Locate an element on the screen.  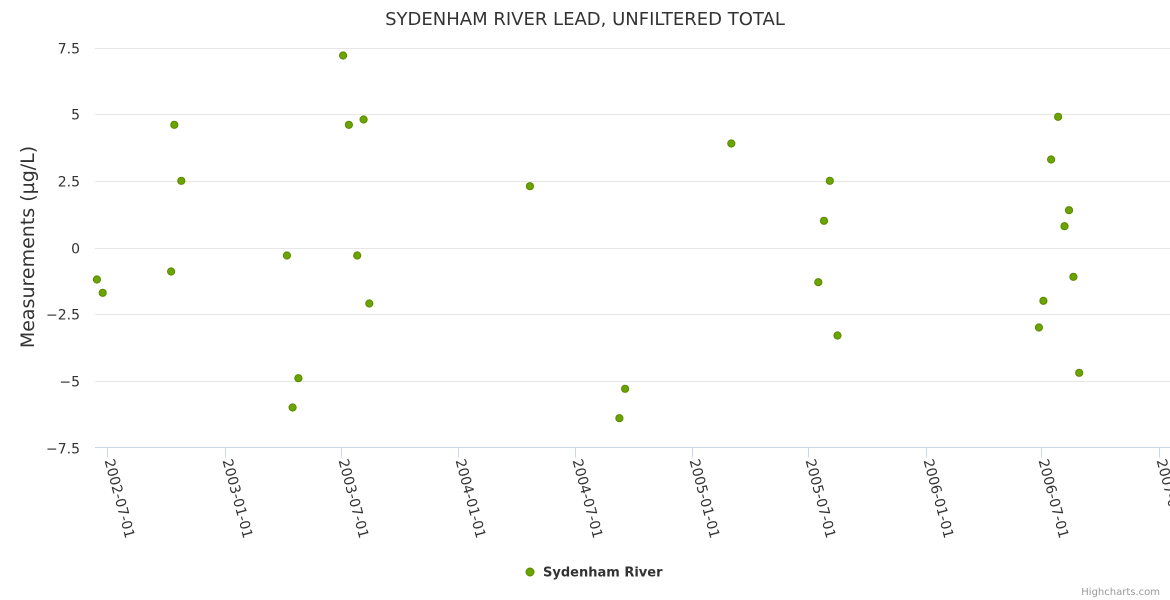
x-tick-label: 2002-07-01 is located at coordinates (119, 498).